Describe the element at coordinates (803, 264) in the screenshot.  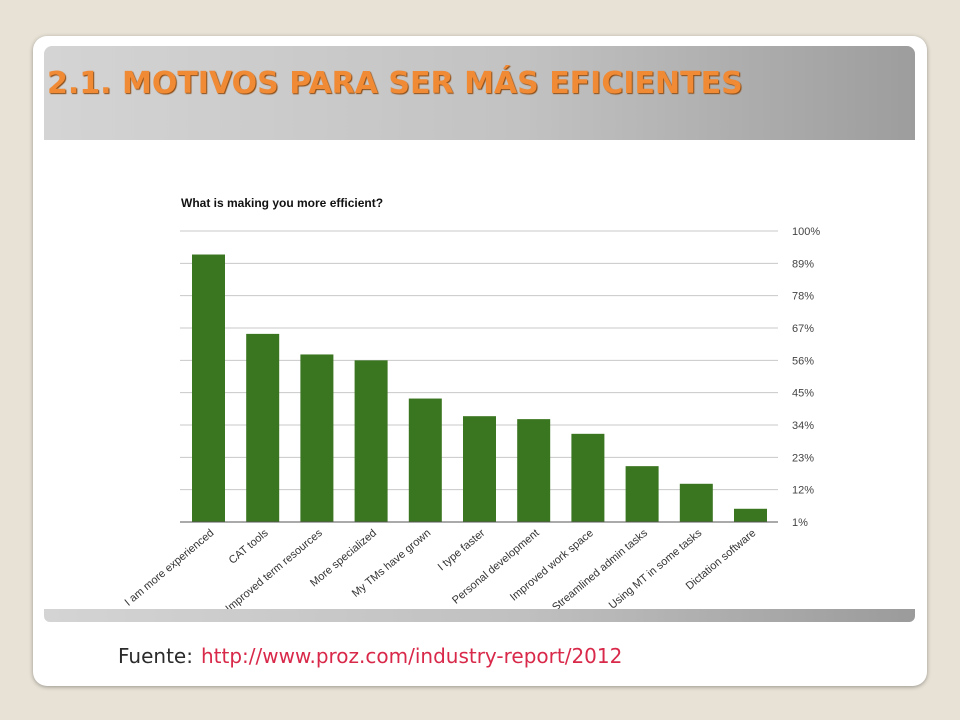
I see `y-tick-label: 89%` at that location.